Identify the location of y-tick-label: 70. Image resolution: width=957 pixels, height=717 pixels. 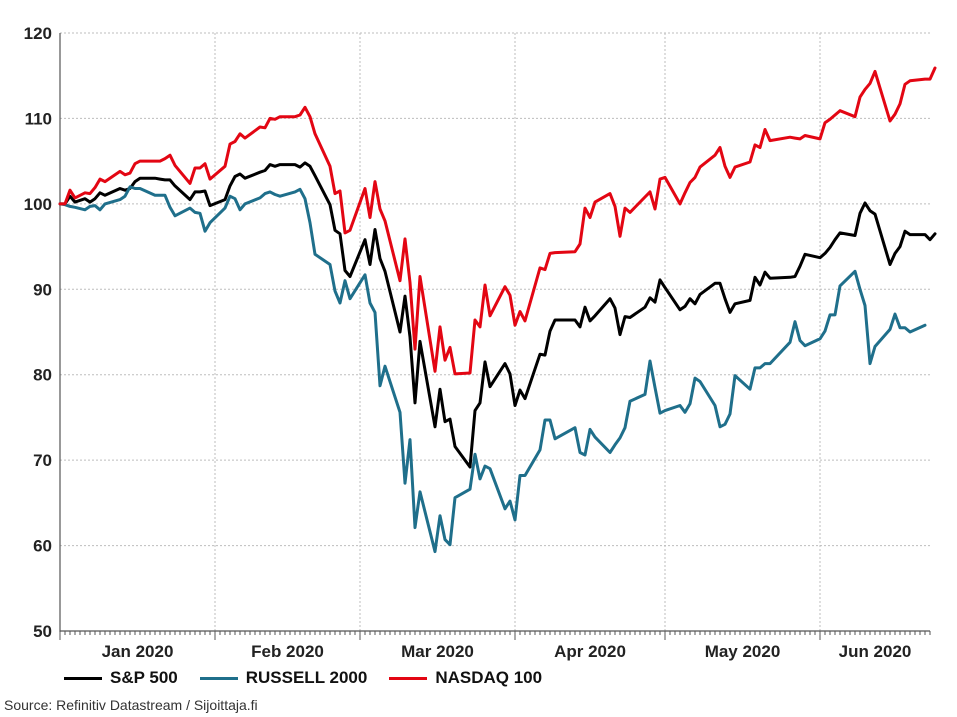
(42, 460).